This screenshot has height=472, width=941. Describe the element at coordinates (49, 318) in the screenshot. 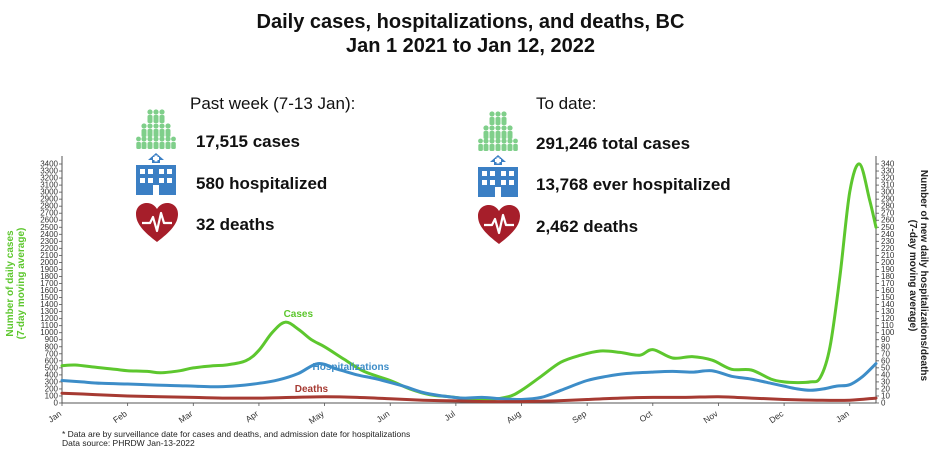

I see `y-left-tick-label: 1200` at that location.